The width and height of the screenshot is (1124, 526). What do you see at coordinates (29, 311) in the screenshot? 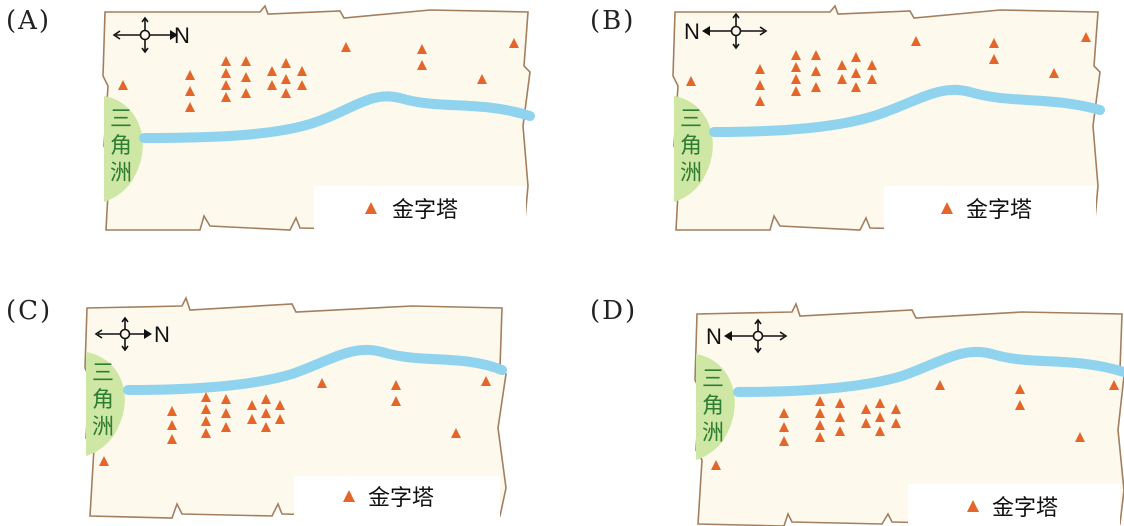
I see `panel-label-c: (C)` at bounding box center [29, 311].